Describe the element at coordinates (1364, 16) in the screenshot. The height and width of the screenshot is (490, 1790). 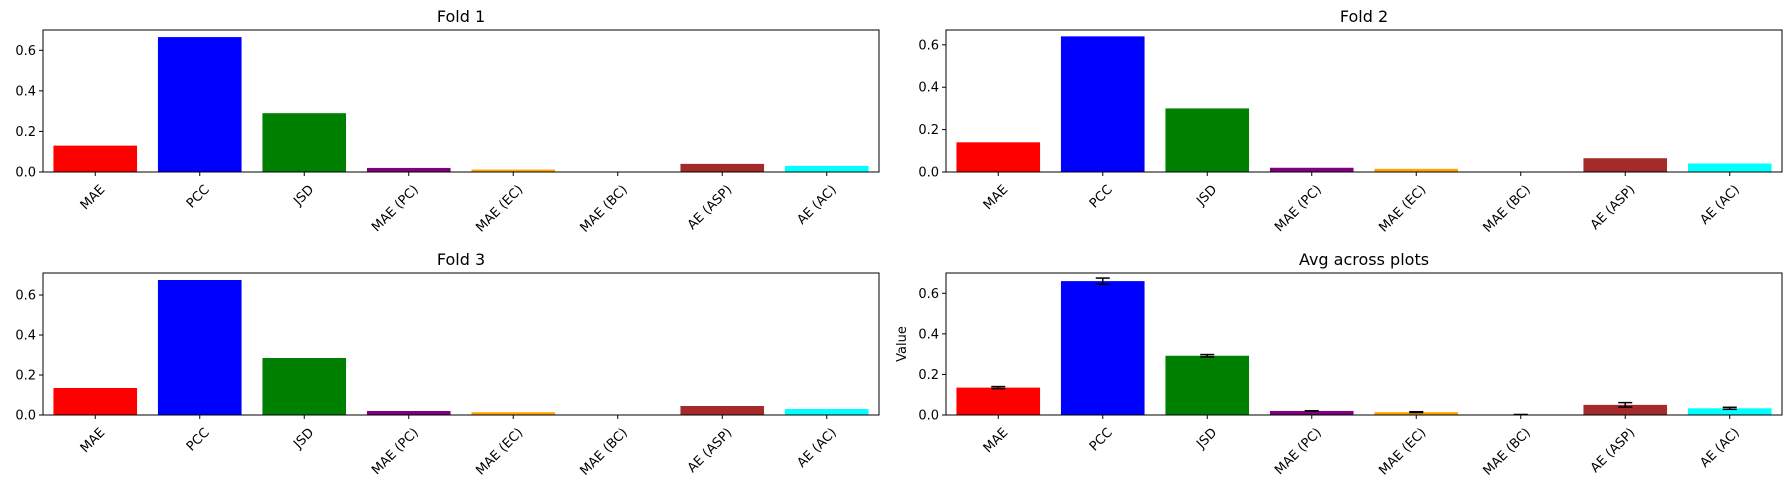
I see `subplot-title: Fold 2` at that location.